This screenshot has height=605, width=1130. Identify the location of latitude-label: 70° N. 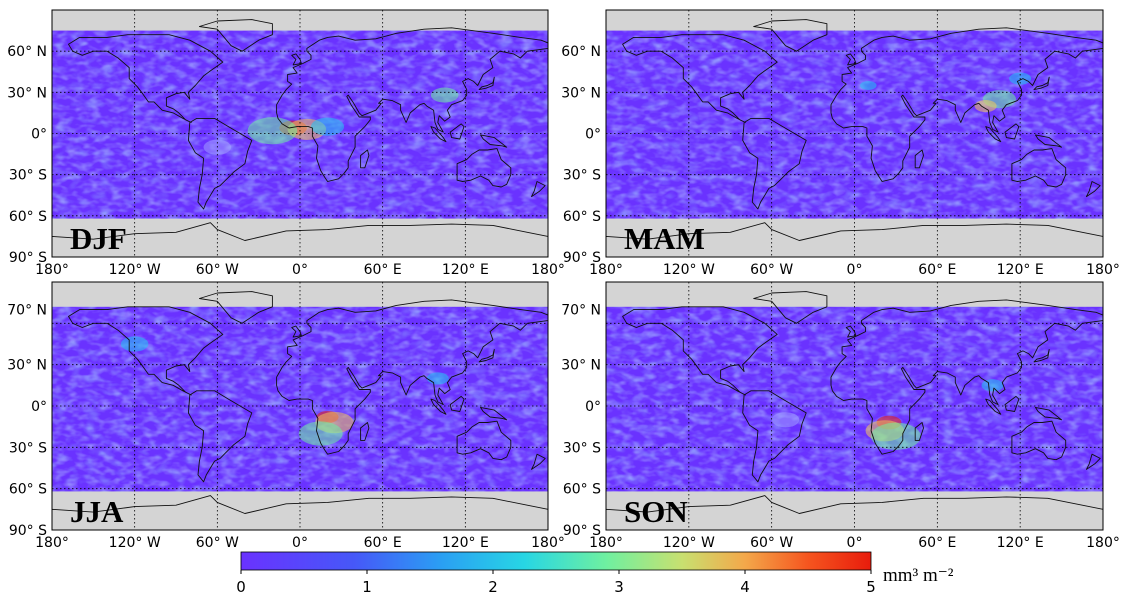
(581, 311).